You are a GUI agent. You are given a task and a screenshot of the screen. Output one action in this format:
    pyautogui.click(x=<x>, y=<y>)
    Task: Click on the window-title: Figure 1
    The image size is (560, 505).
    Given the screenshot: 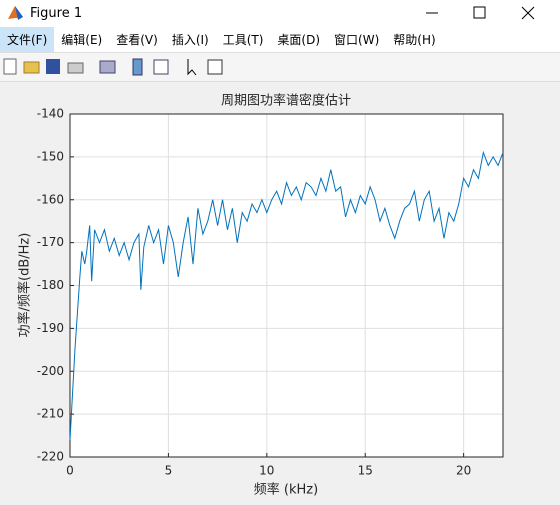 What is the action you would take?
    pyautogui.click(x=56, y=13)
    